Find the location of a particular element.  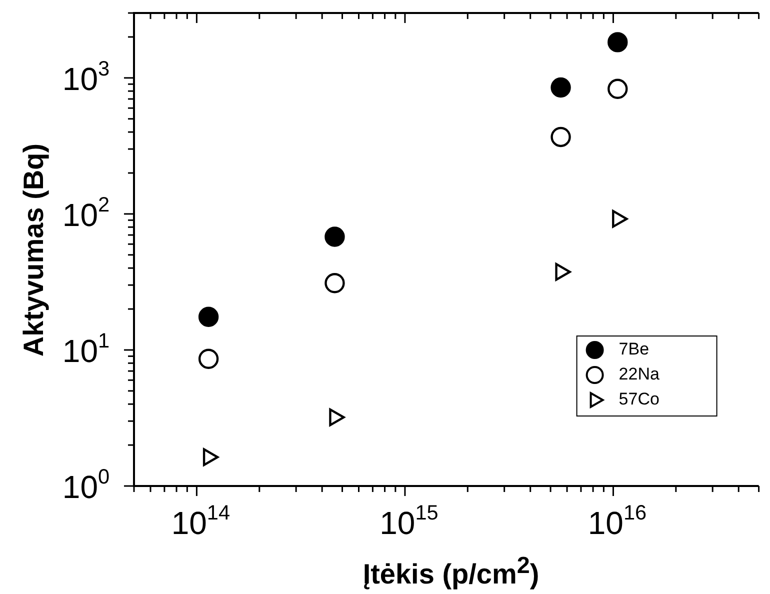

x-axis-title: Įtėkis (p/cm$^{2}$) is located at coordinates (451, 571).